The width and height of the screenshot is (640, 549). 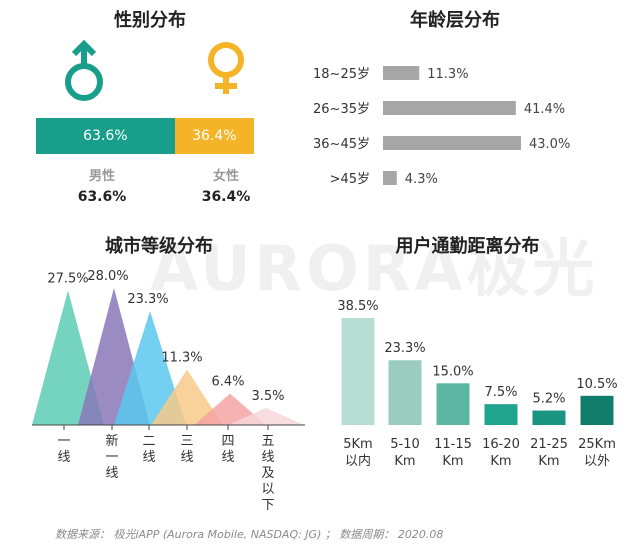 I want to click on city-category-label: 三, so click(x=186, y=441).